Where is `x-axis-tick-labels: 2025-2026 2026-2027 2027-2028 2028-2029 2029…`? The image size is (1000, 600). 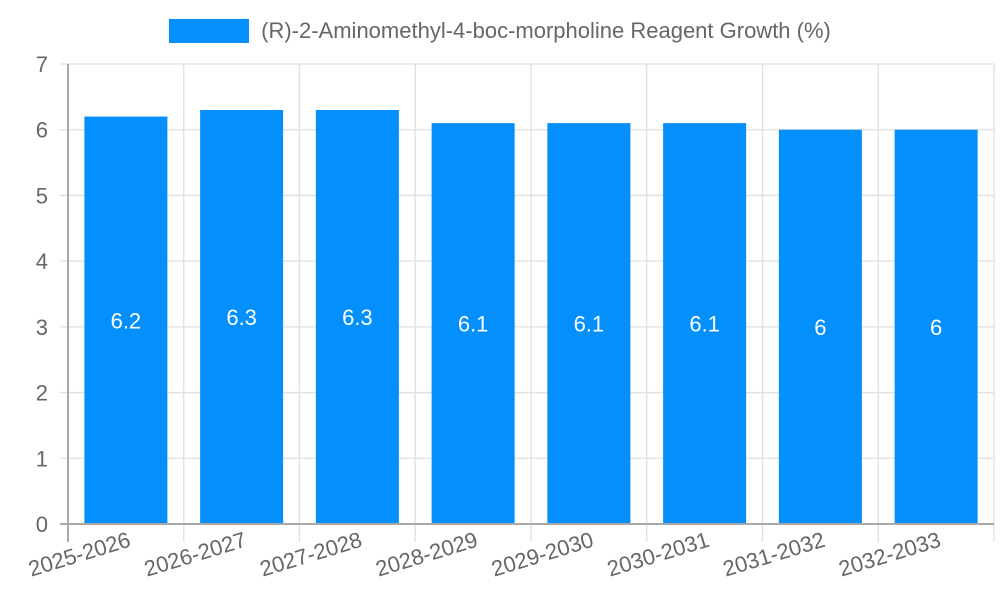 x-axis-tick-labels: 2025-2026 2026-2027 2027-2028 2028-2029 2029… is located at coordinates (484, 554).